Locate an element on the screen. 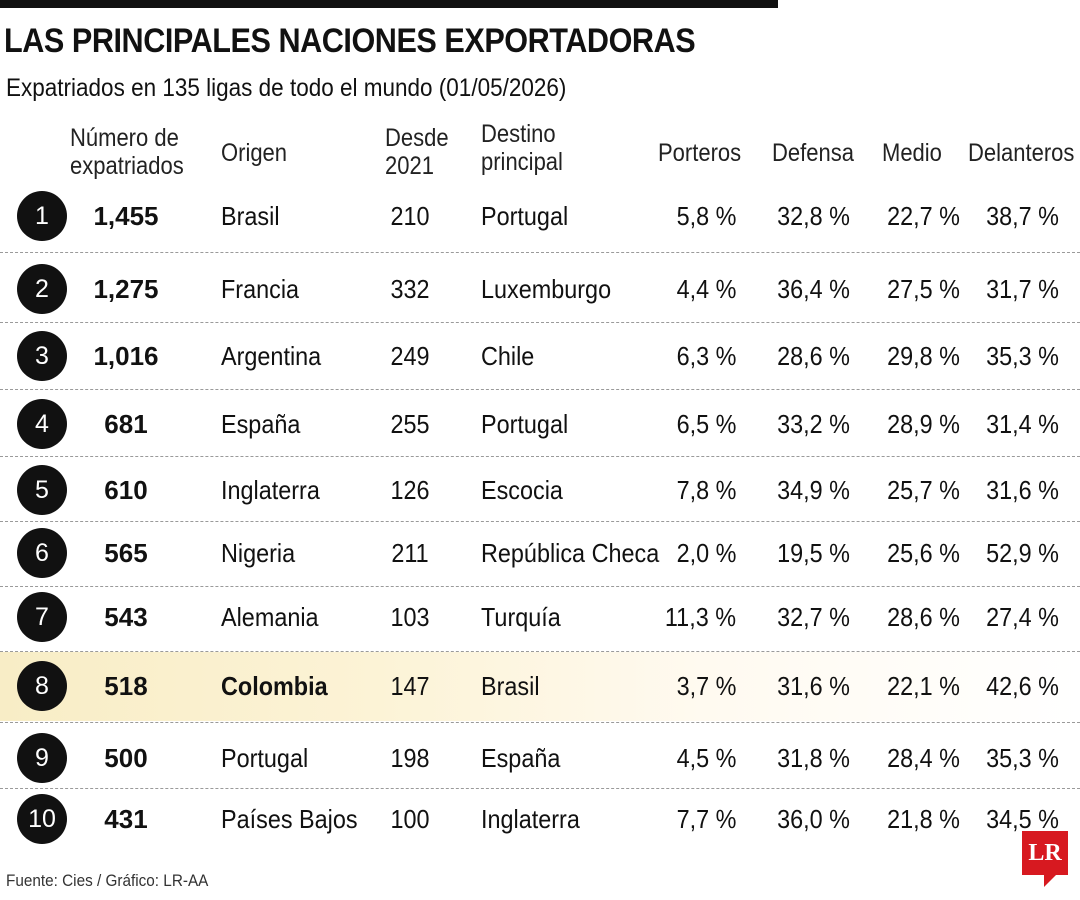 This screenshot has width=1080, height=900. pct-medio: 28,4 % is located at coordinates (923, 758).